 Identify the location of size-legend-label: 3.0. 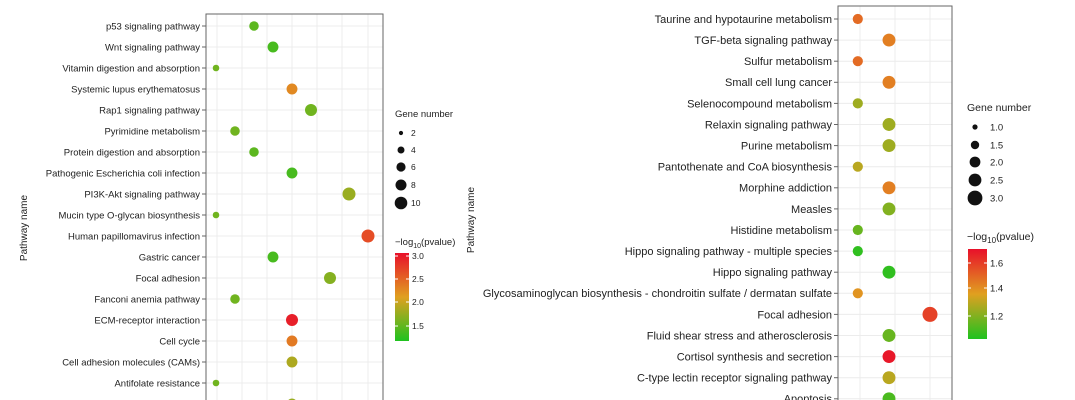
(996, 198).